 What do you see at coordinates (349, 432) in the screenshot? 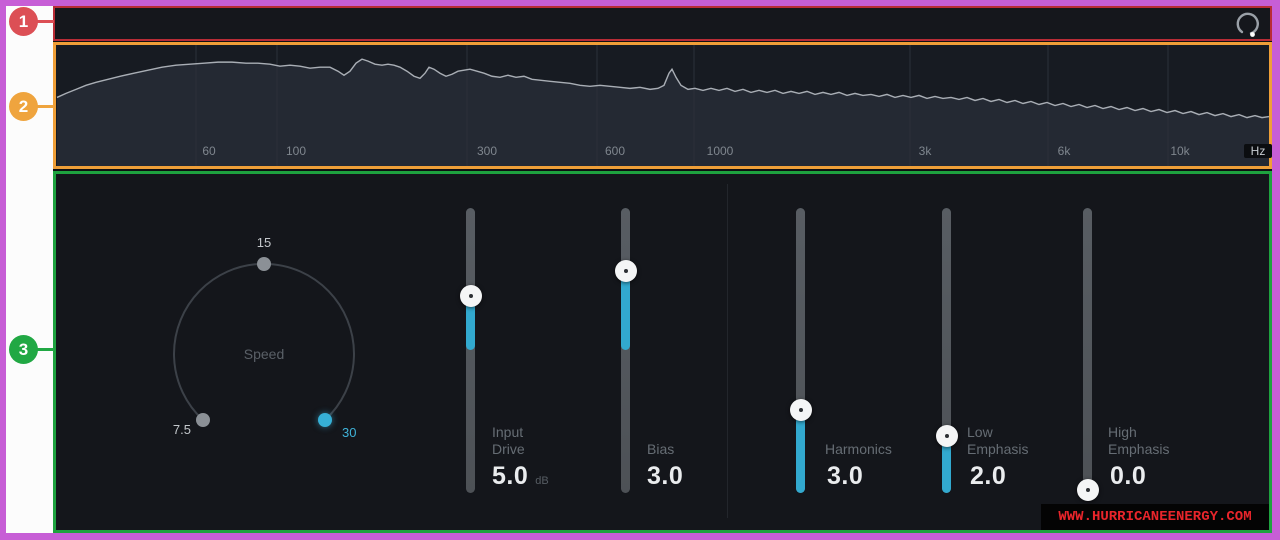
I see `speed-option-label-30: 30` at bounding box center [349, 432].